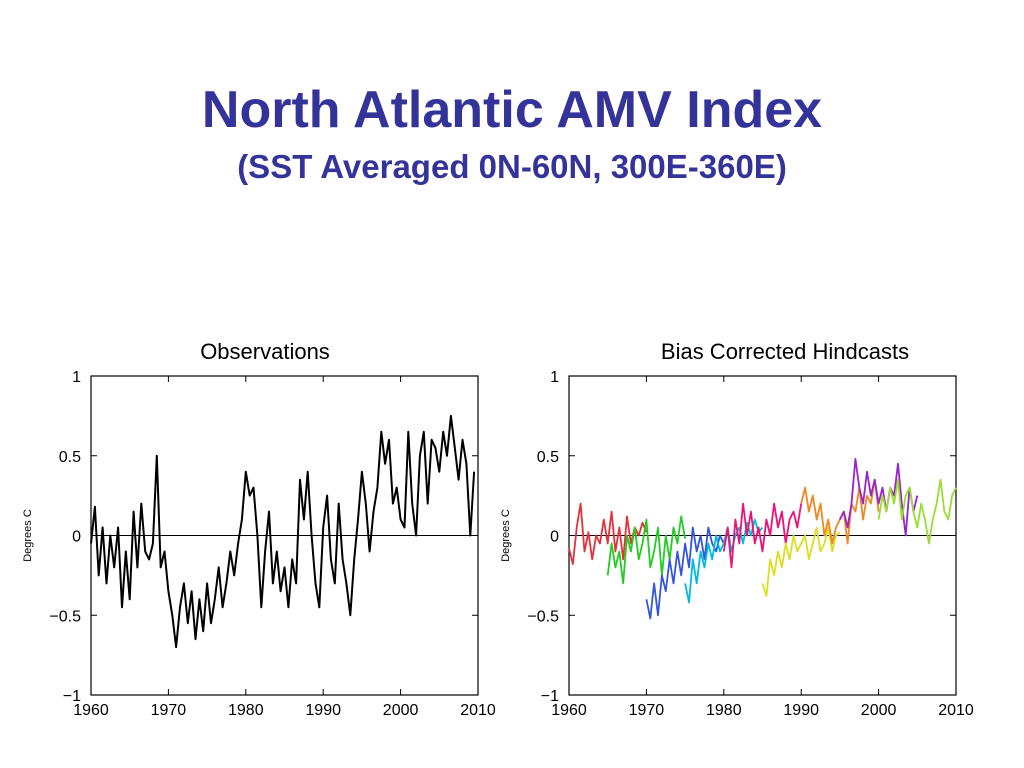 This screenshot has width=1024, height=768. What do you see at coordinates (785, 351) in the screenshot?
I see `chart-title: Bias Corrected Hindcasts` at bounding box center [785, 351].